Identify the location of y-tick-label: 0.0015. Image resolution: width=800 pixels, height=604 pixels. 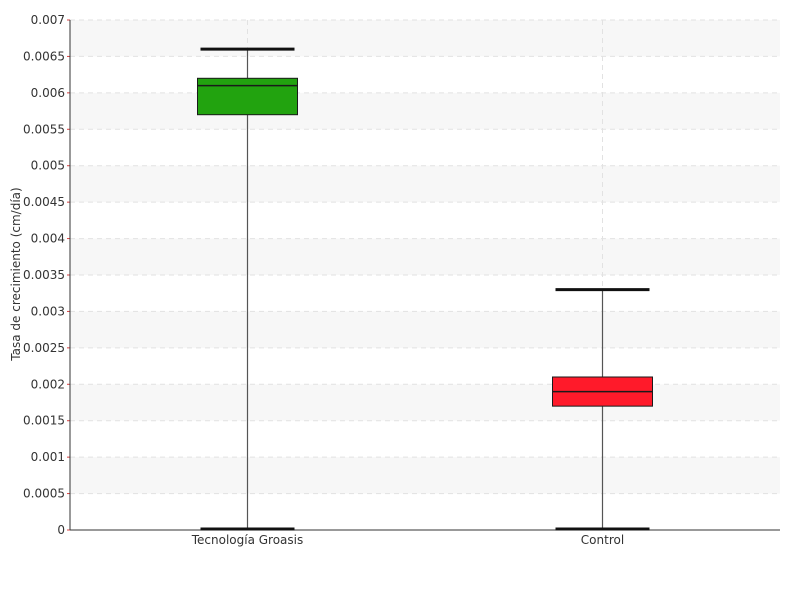
(44, 421).